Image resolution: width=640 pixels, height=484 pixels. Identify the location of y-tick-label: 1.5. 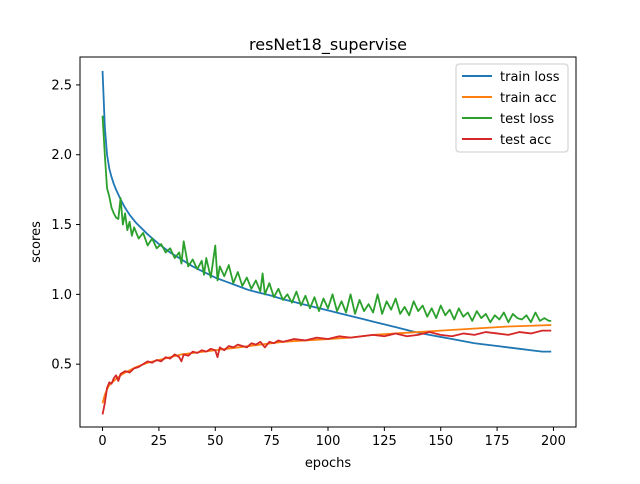
(61, 225).